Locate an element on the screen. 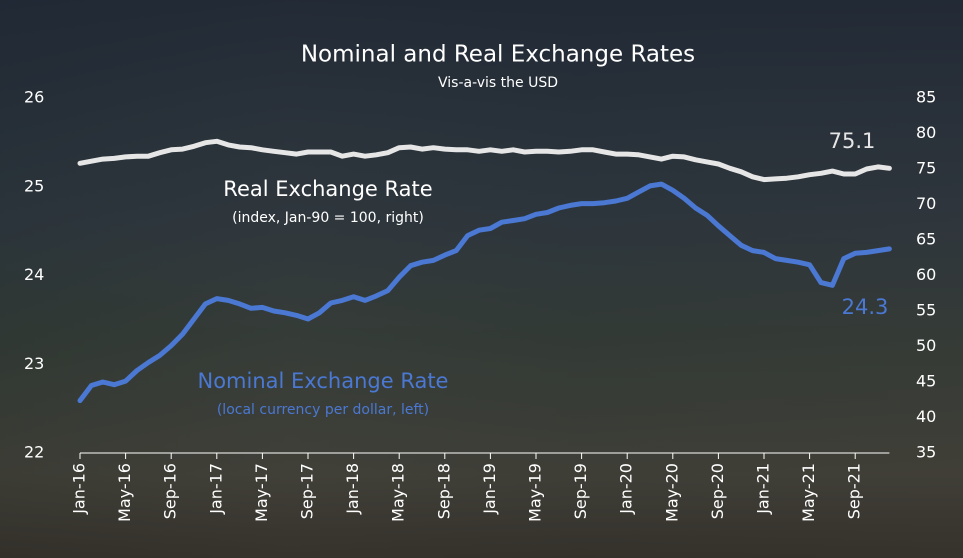 The width and height of the screenshot is (963, 558). end-value-label: 24.3 is located at coordinates (865, 307).